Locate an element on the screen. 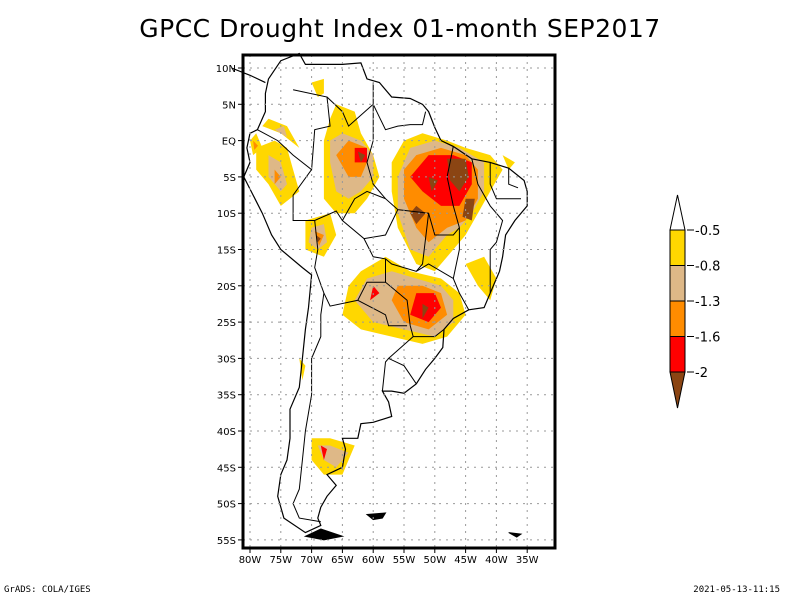 The height and width of the screenshot is (600, 800). lat-tick-label: 30S is located at coordinates (226, 359).